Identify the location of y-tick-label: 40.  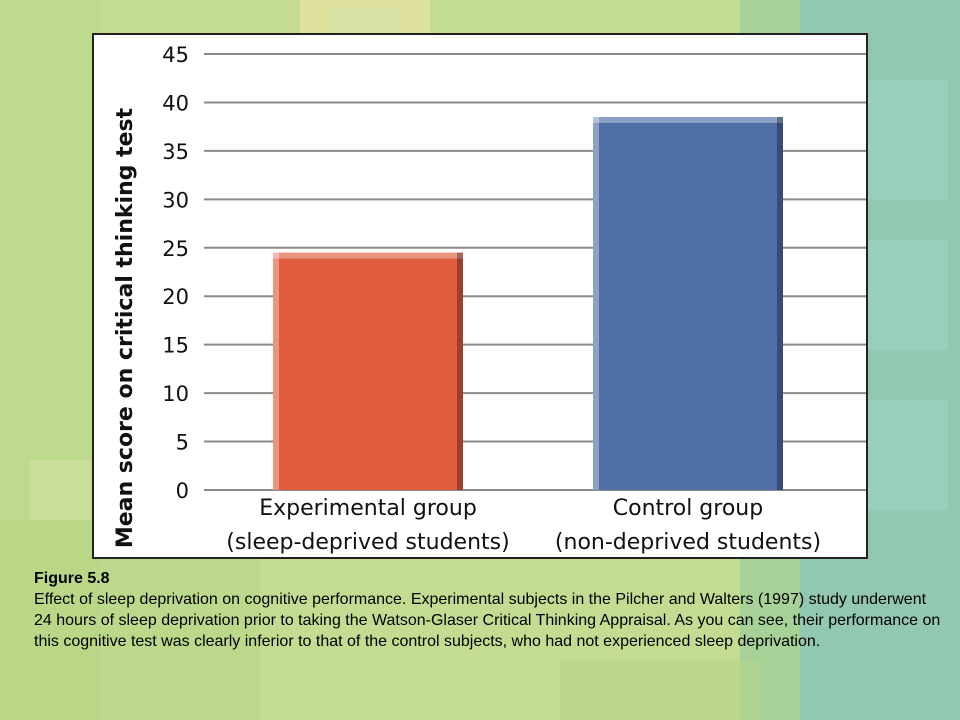
(175, 103).